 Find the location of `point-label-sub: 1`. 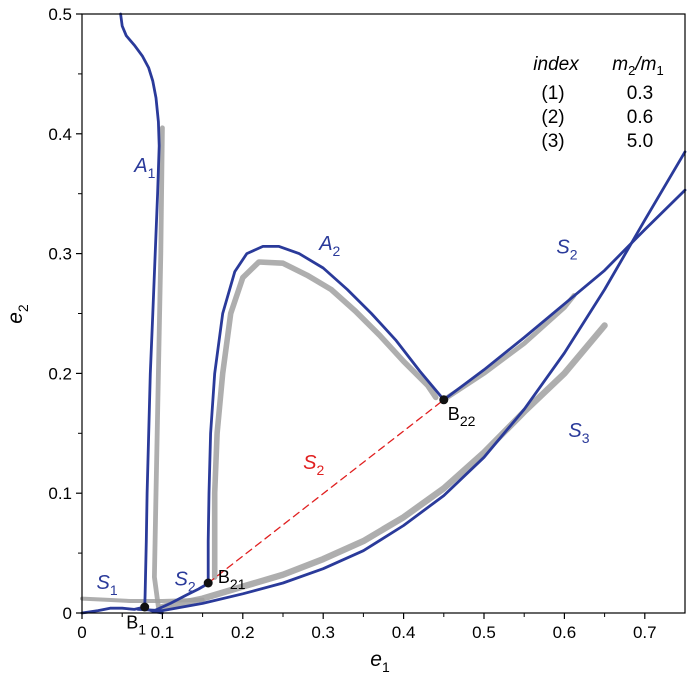

point-label-sub: 1 is located at coordinates (142, 630).